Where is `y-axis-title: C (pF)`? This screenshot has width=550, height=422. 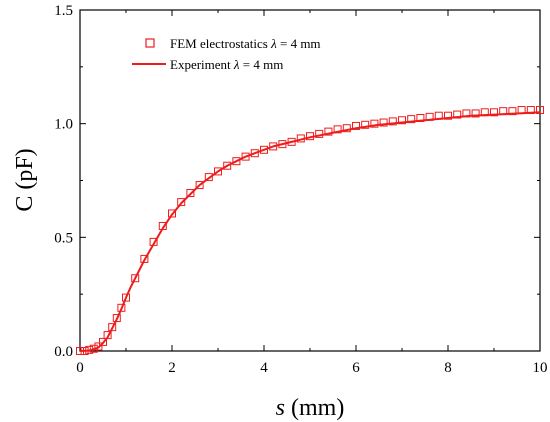 y-axis-title: C (pF) is located at coordinates (25, 179).